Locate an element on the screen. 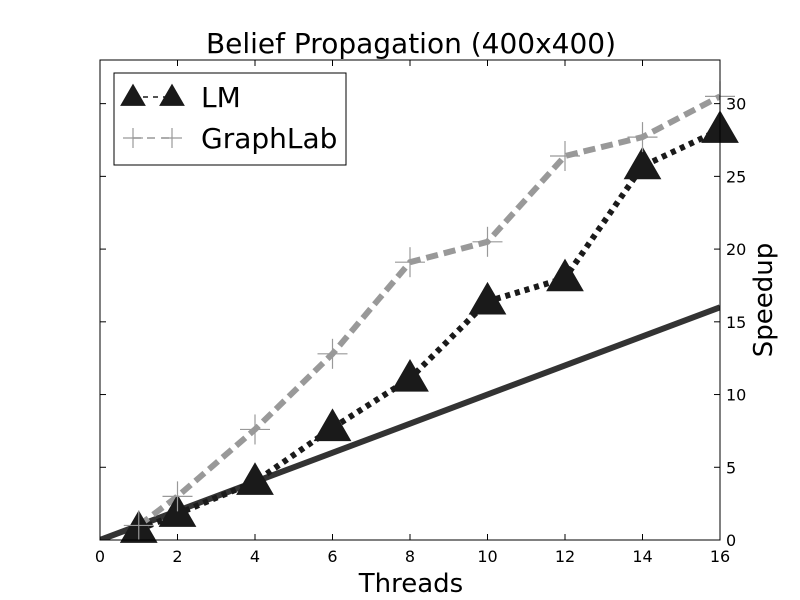  y-tick-label: 0 is located at coordinates (731, 540).